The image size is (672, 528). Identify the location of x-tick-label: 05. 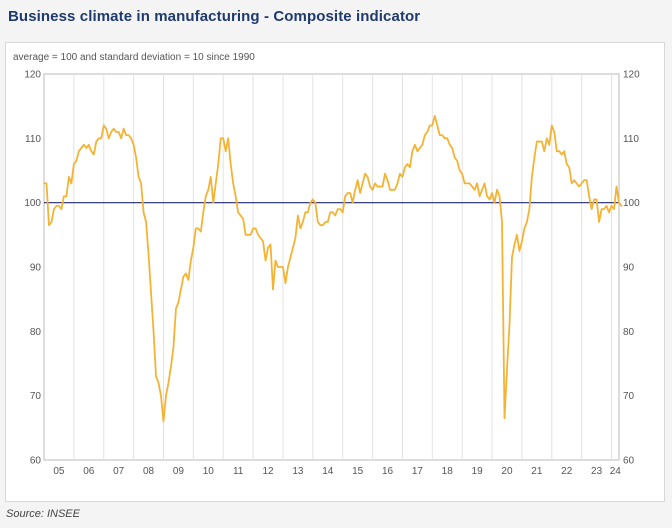
(59, 471).